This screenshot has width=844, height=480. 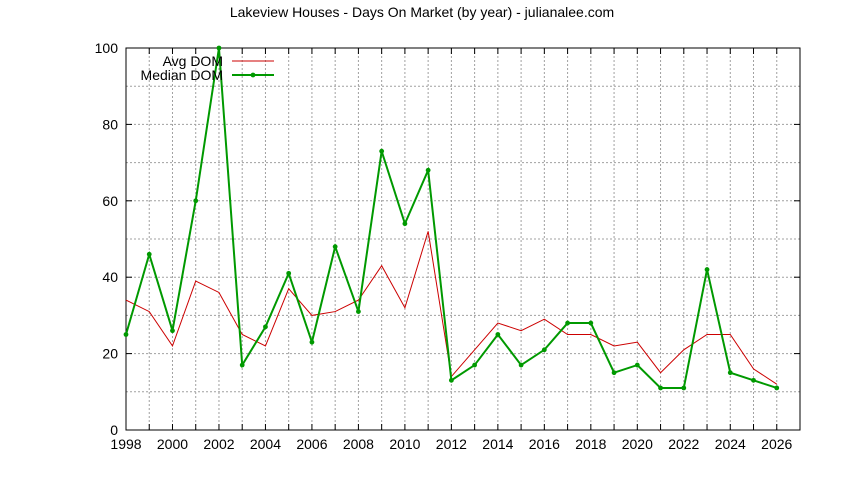 What do you see at coordinates (590, 444) in the screenshot?
I see `x-tick-label: 2018` at bounding box center [590, 444].